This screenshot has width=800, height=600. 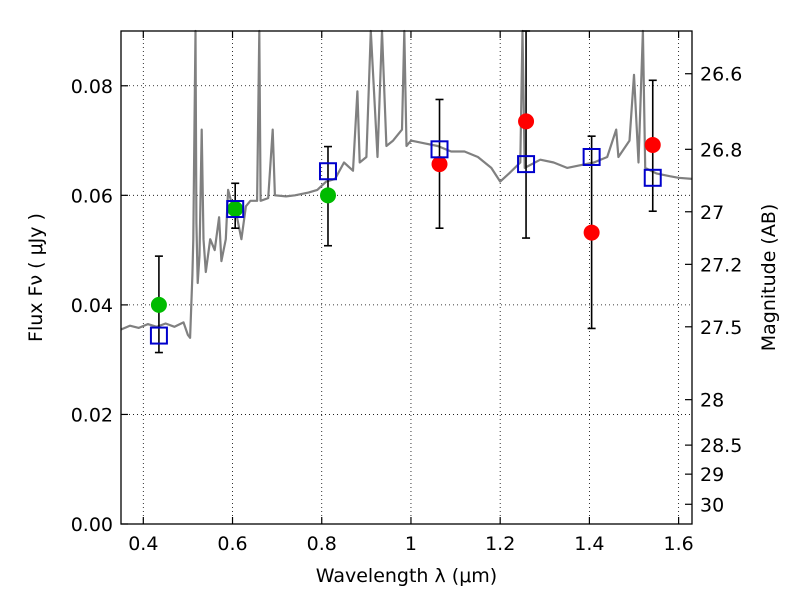 I want to click on right-tick-label: 29, so click(x=712, y=475).